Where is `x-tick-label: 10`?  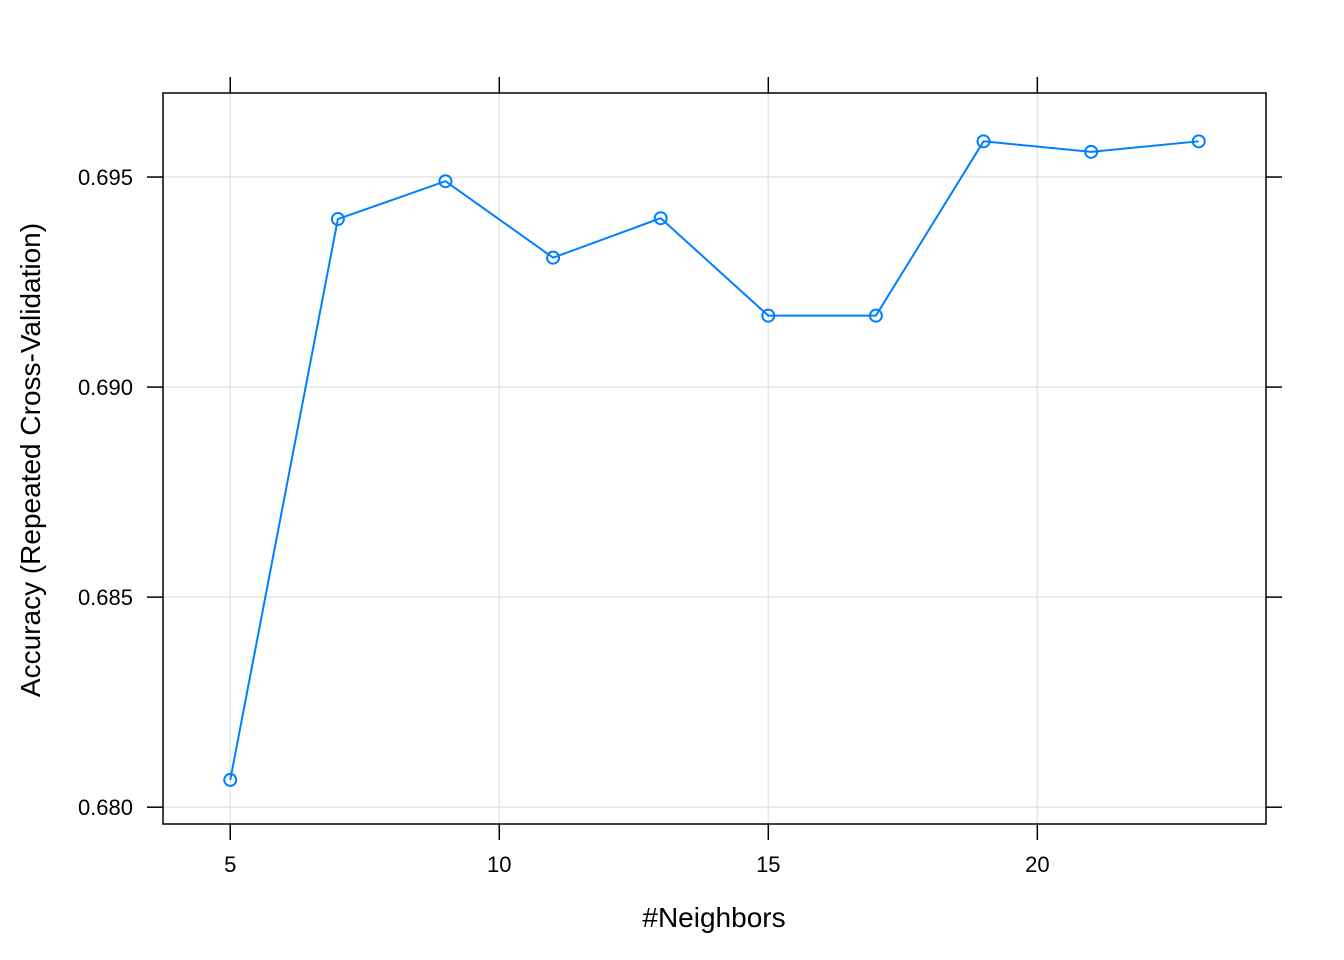
x-tick-label: 10 is located at coordinates (499, 864).